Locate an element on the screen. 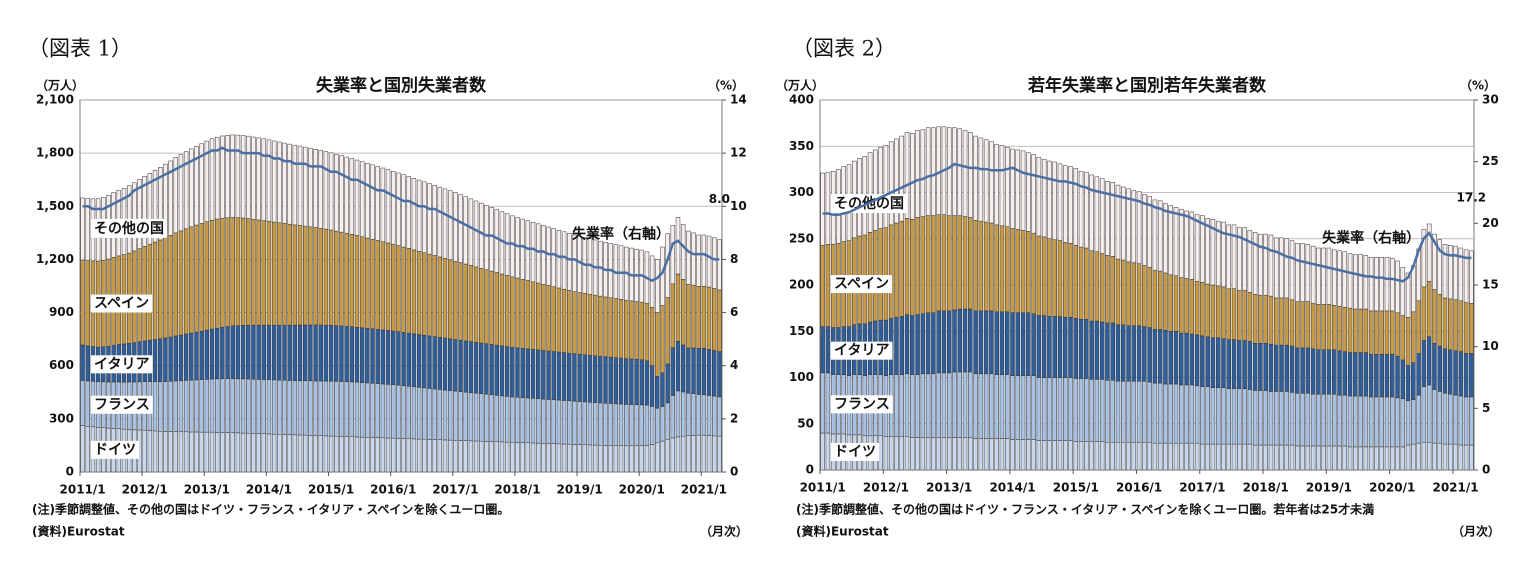 The width and height of the screenshot is (1528, 580). y2-tick-label: 15 is located at coordinates (1490, 285).